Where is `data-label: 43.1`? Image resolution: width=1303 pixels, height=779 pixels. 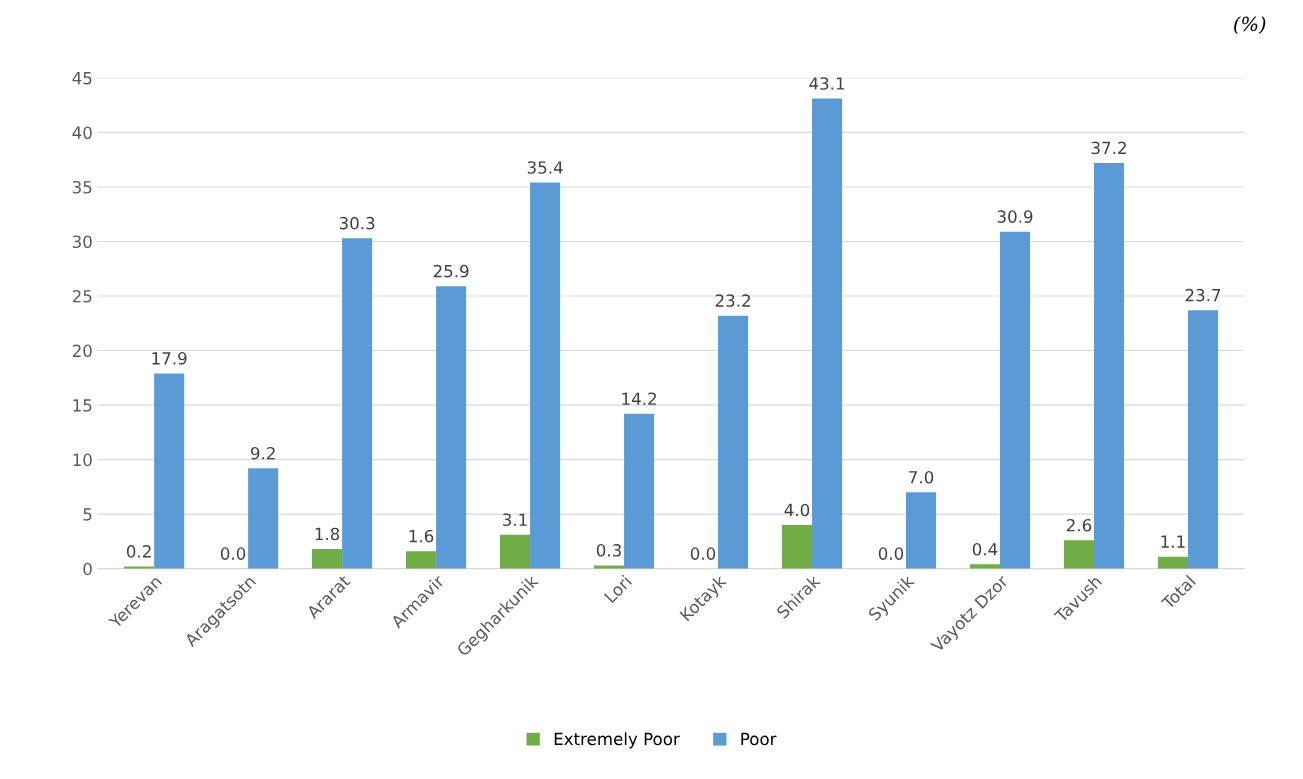 data-label: 43.1 is located at coordinates (827, 83).